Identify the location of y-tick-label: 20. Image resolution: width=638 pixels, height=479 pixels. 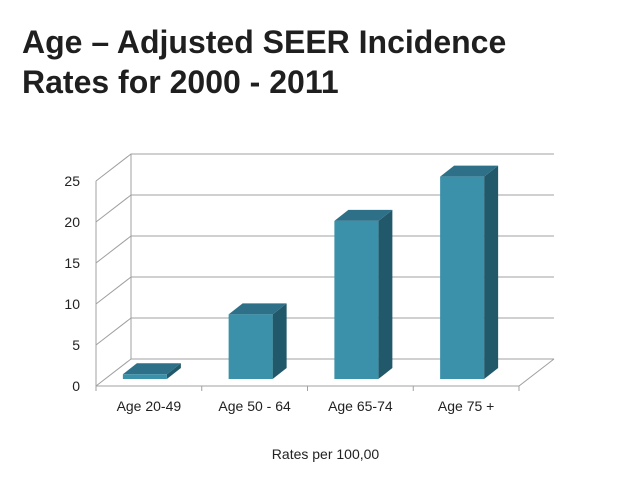
(72, 222).